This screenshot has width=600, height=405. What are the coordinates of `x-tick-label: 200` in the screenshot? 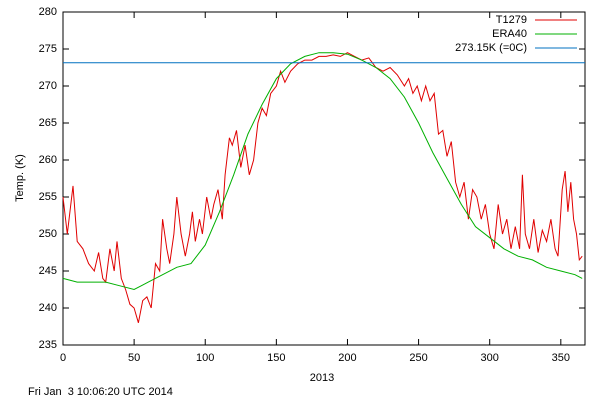 It's located at (347, 358).